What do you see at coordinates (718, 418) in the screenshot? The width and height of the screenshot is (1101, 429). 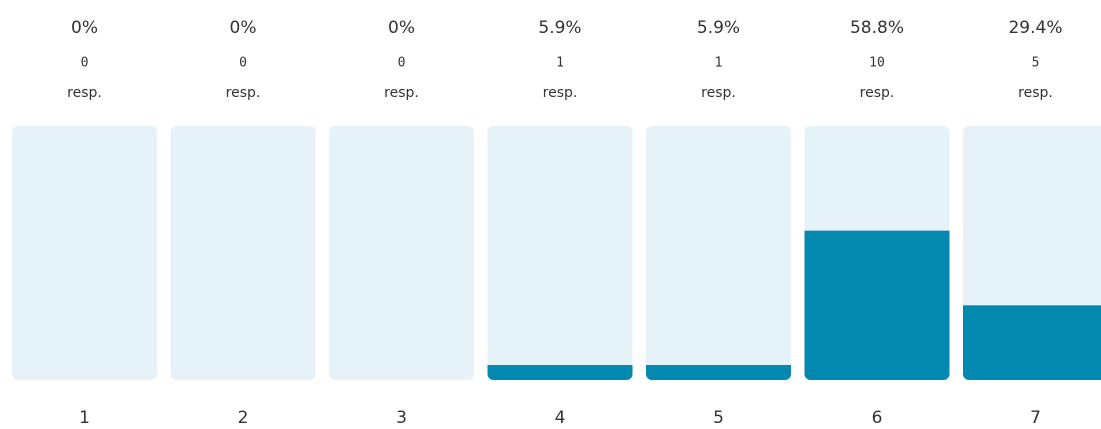 I see `x-tick-label: 5` at bounding box center [718, 418].